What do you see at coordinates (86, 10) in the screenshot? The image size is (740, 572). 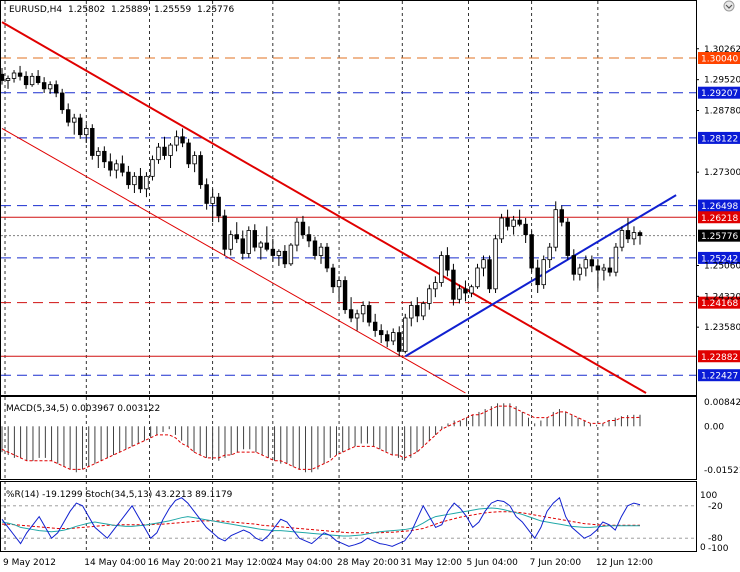 I see `ohlc-open: 1.25802` at bounding box center [86, 10].